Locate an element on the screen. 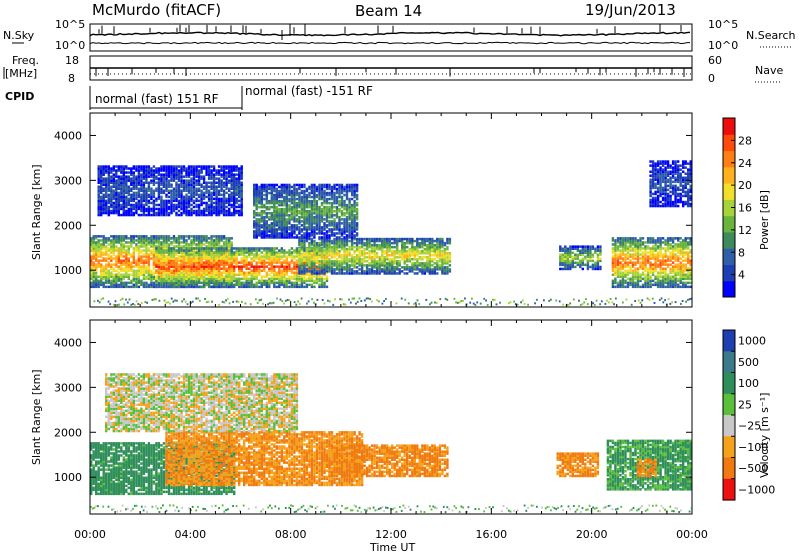 Image resolution: width=800 pixels, height=554 pixels. nave-label: Nave is located at coordinates (769, 70).